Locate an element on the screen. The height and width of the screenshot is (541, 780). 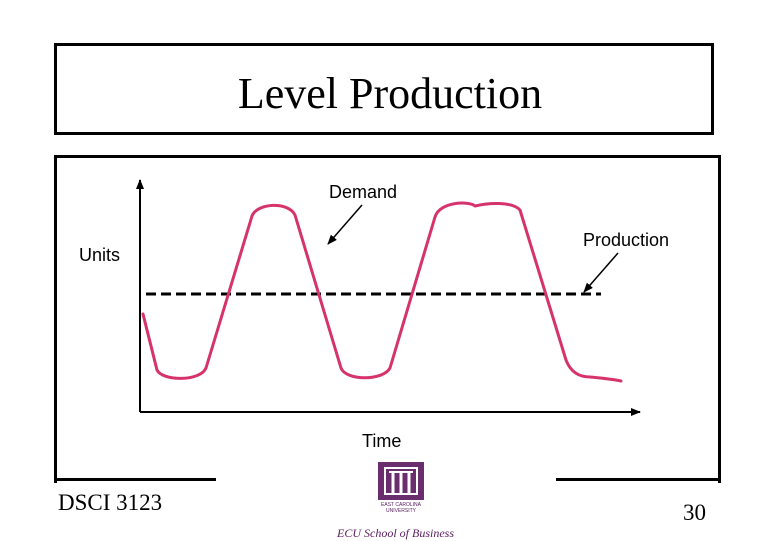
slide-title: Level Production is located at coordinates (390, 93).